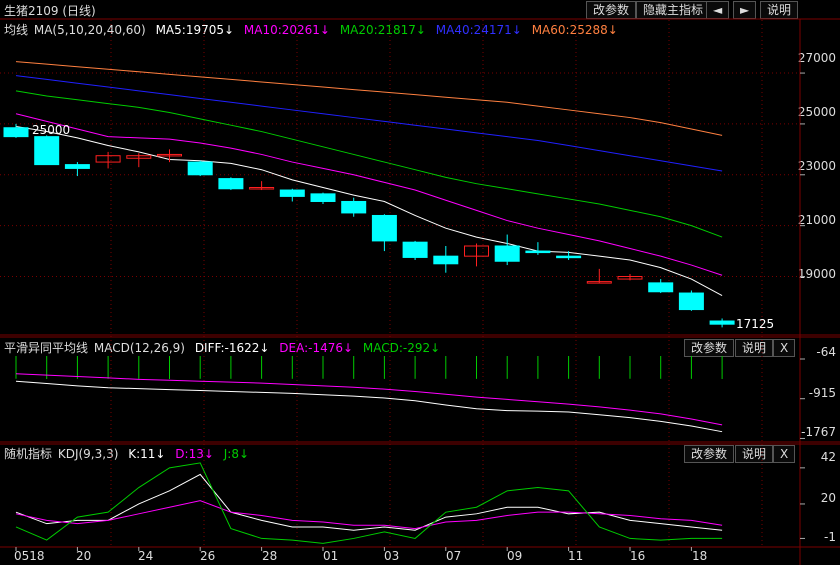 The width and height of the screenshot is (840, 565). I want to click on main-ytick: 21000, so click(816, 220).